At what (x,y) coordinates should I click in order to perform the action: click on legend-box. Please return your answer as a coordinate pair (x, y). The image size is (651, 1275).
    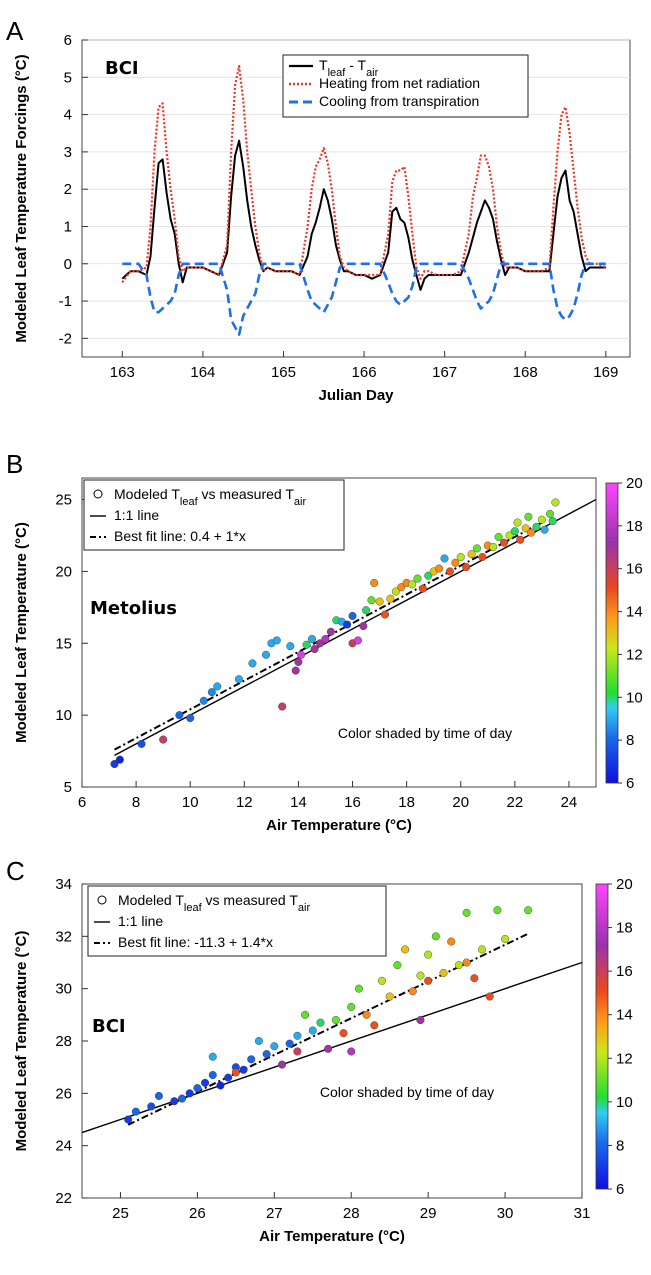
    Looking at the image, I should click on (214, 515).